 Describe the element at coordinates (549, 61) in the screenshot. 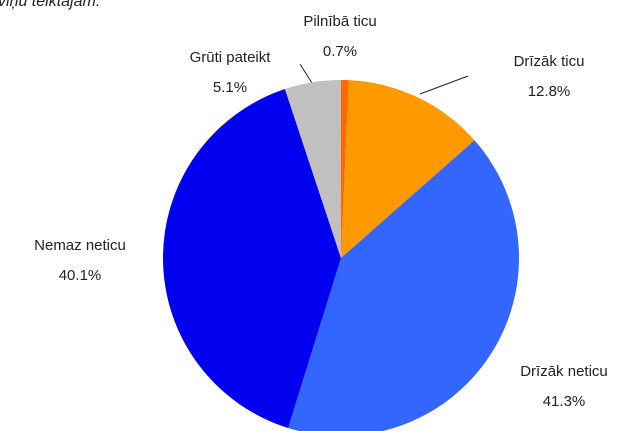

I see `slice-label: Drīzāk ticu` at that location.